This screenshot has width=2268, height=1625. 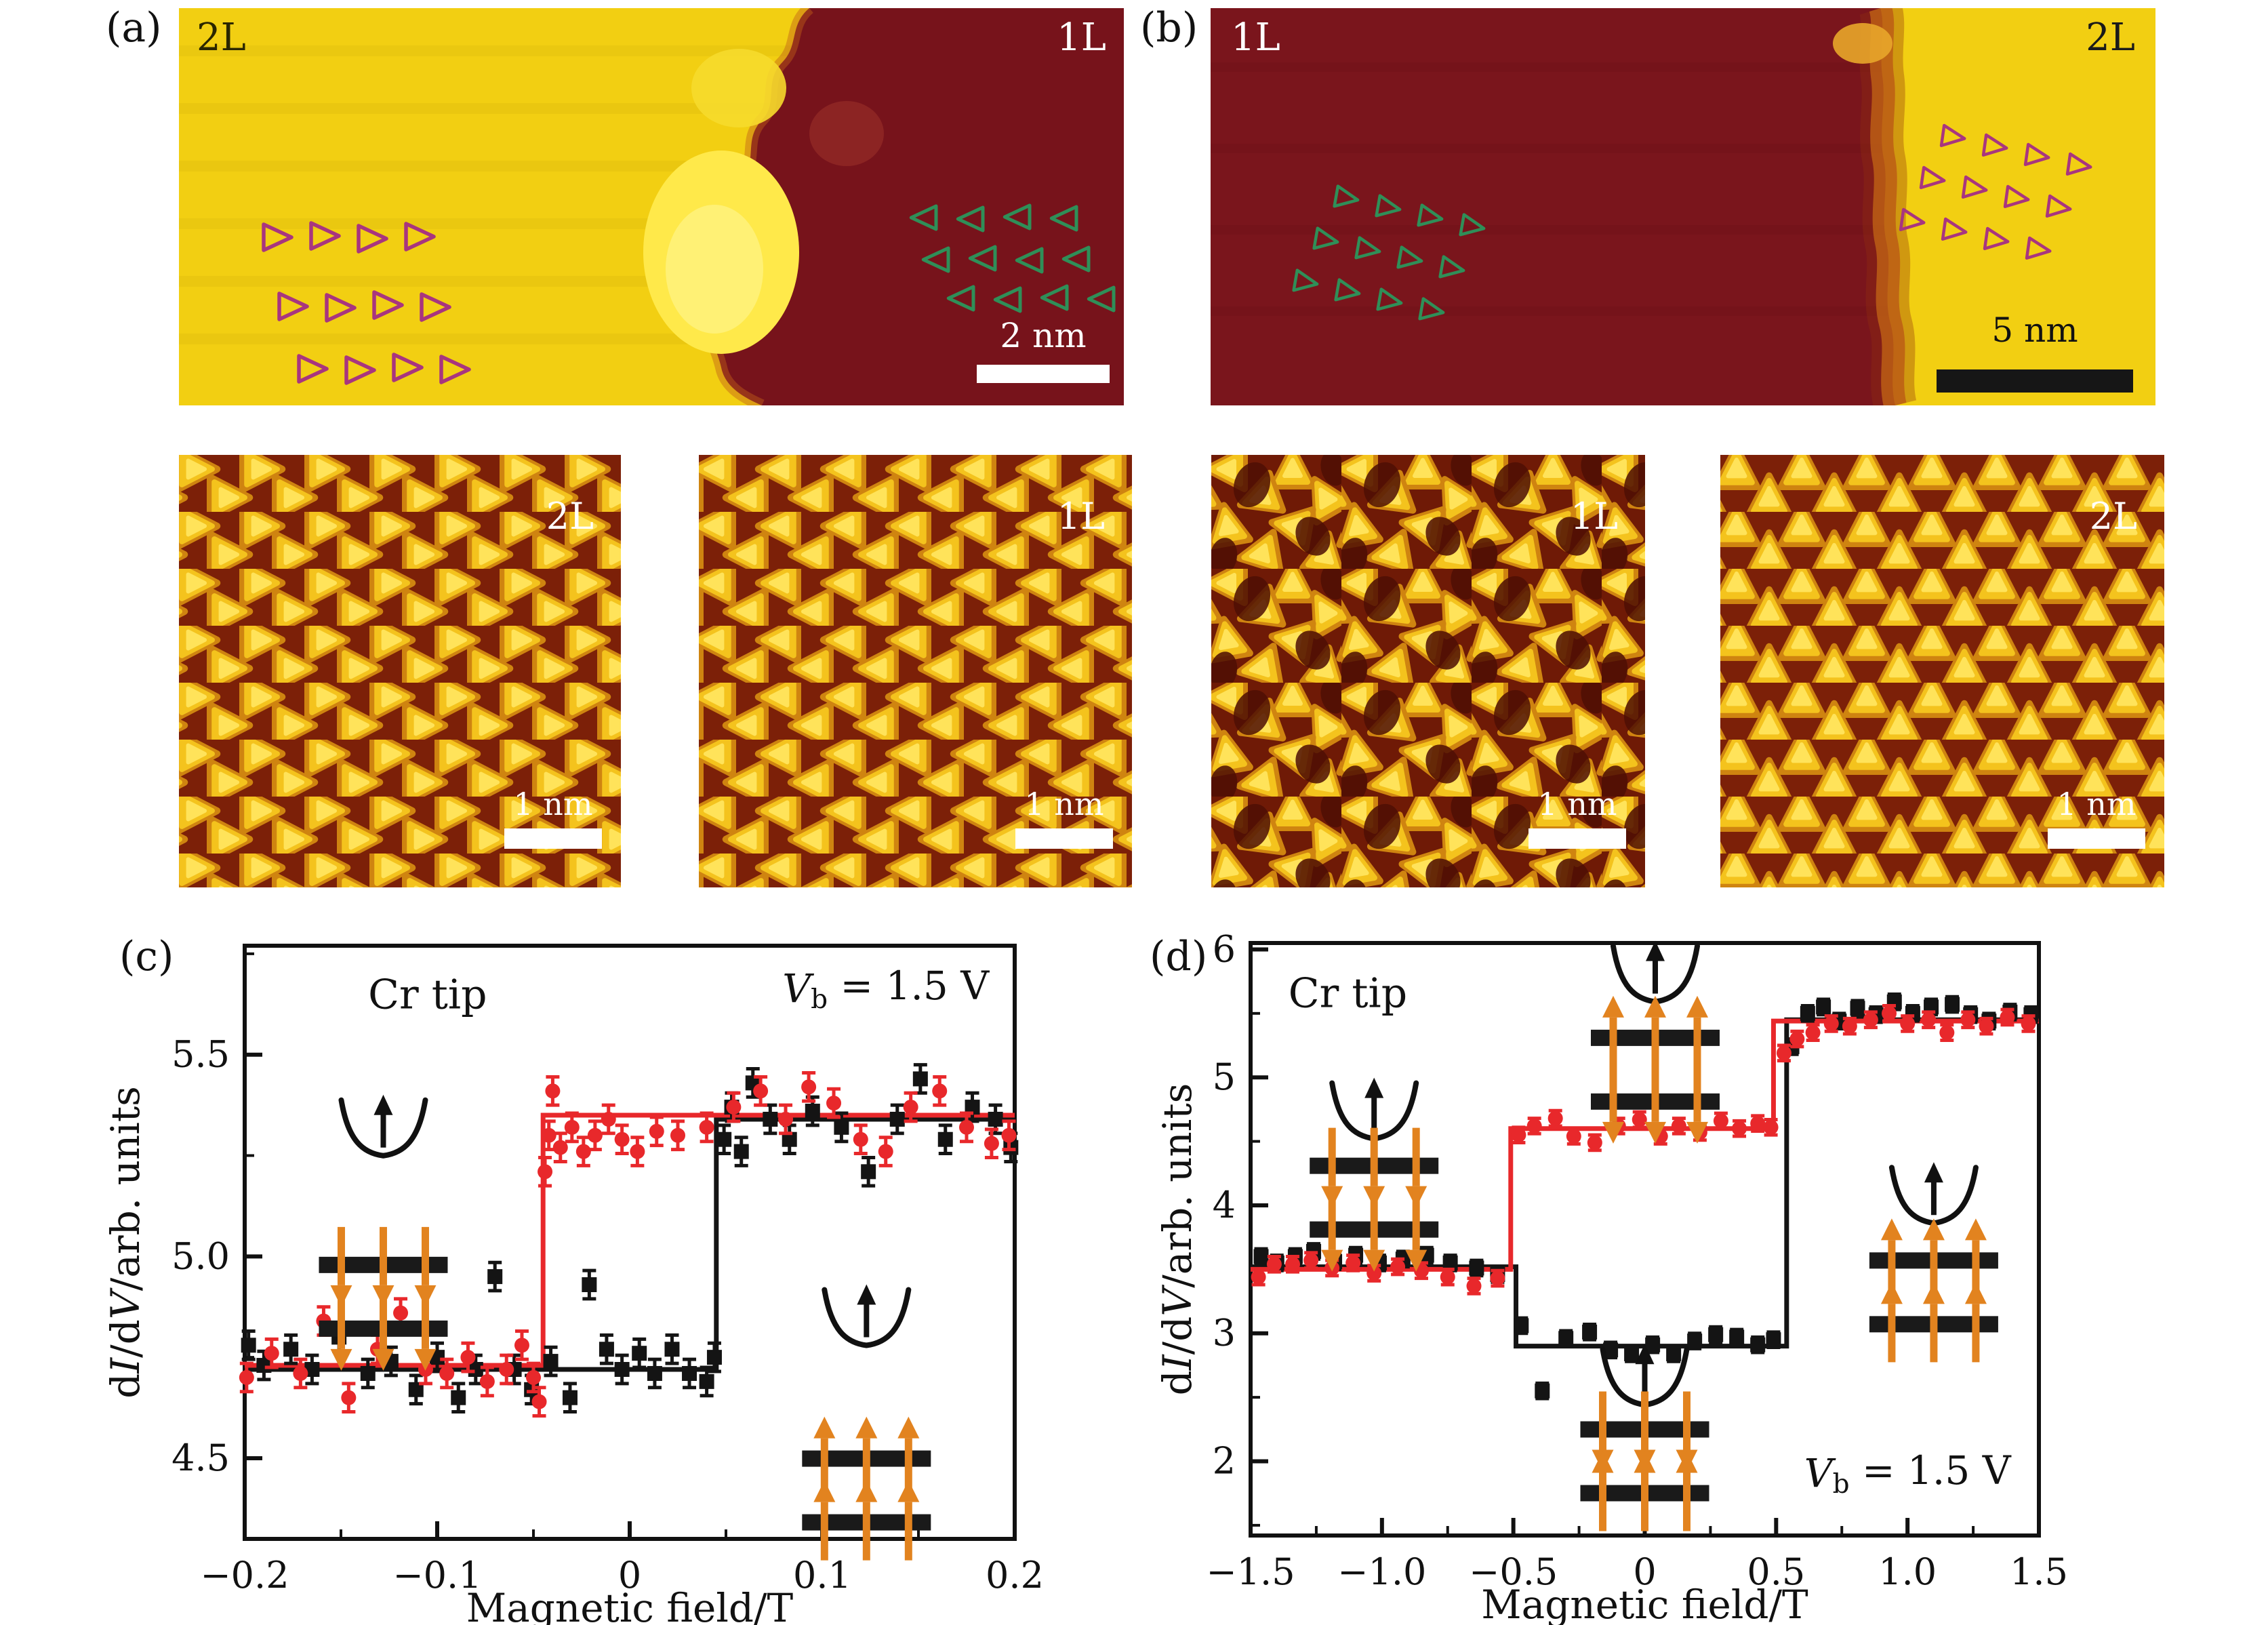 I want to click on stm-image-a: 2L 1L 2 nm, so click(x=651, y=206).